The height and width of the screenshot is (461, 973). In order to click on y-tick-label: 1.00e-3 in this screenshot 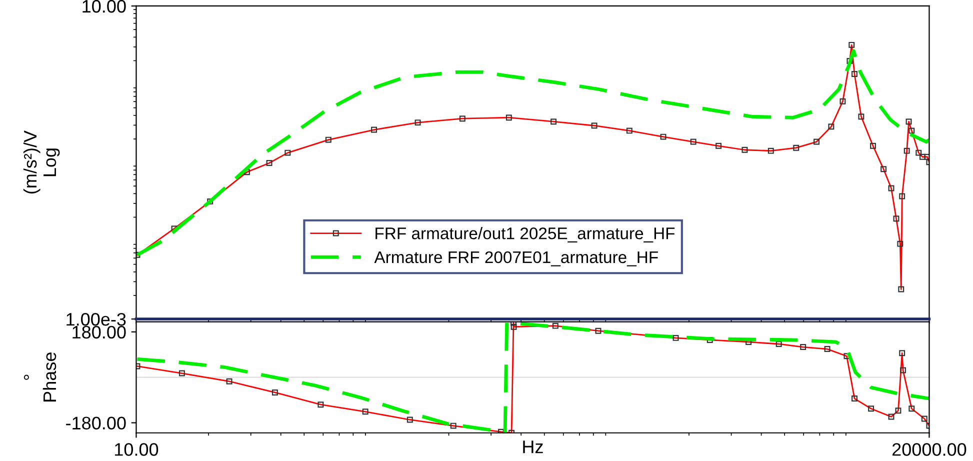, I will do `click(96, 319)`.